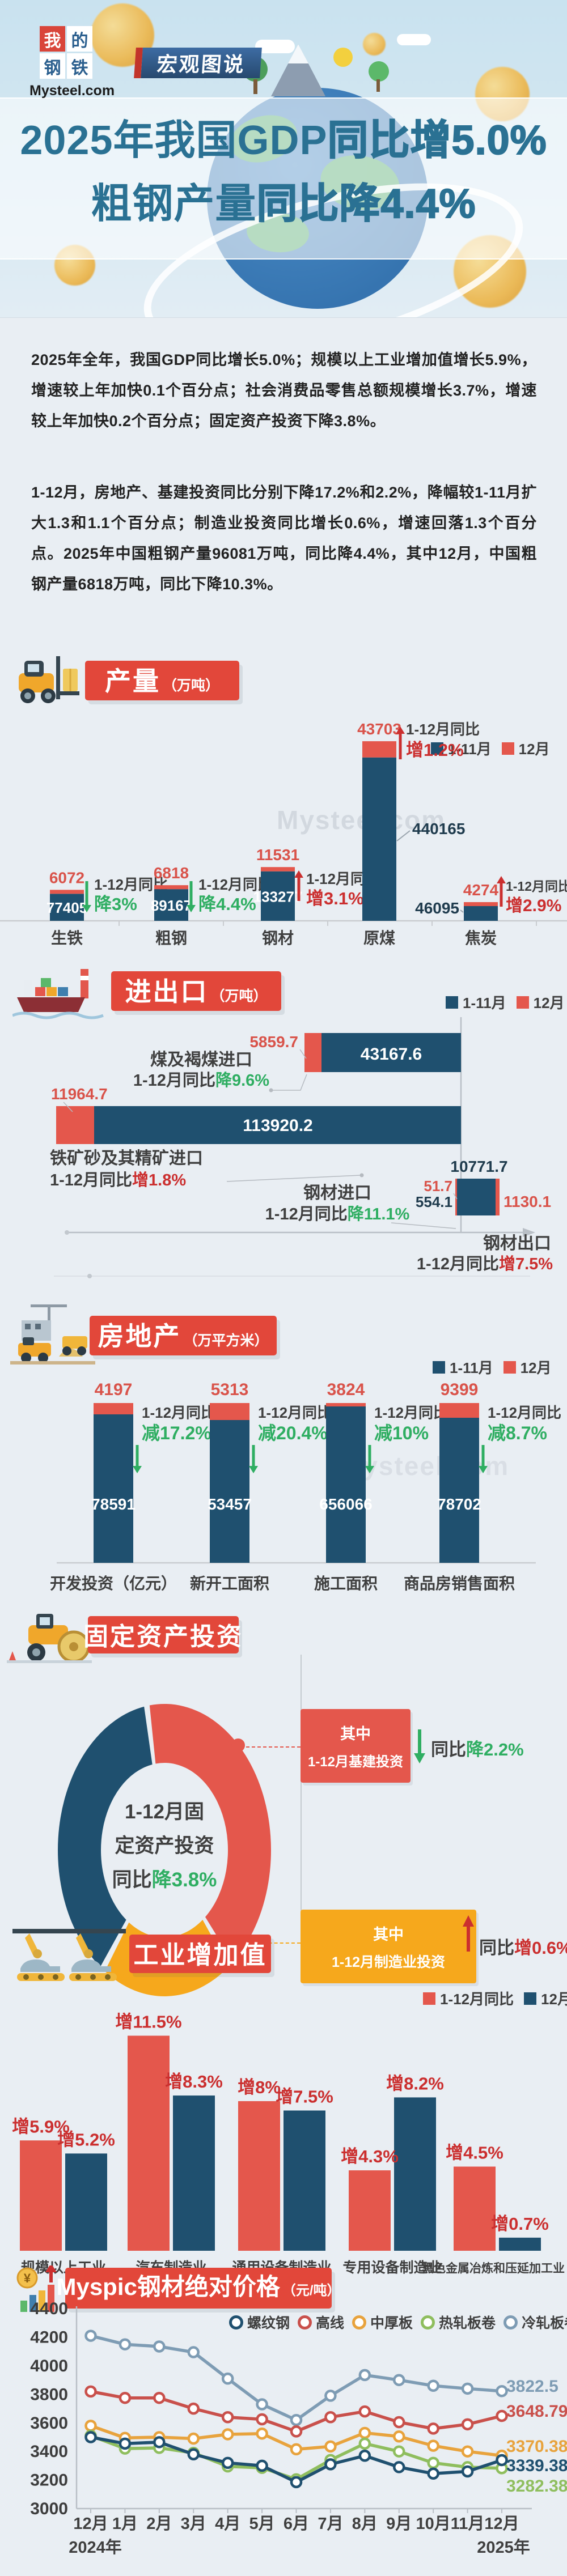 The image size is (567, 2576). What do you see at coordinates (193, 2524) in the screenshot?
I see `month-label: 3月` at bounding box center [193, 2524].